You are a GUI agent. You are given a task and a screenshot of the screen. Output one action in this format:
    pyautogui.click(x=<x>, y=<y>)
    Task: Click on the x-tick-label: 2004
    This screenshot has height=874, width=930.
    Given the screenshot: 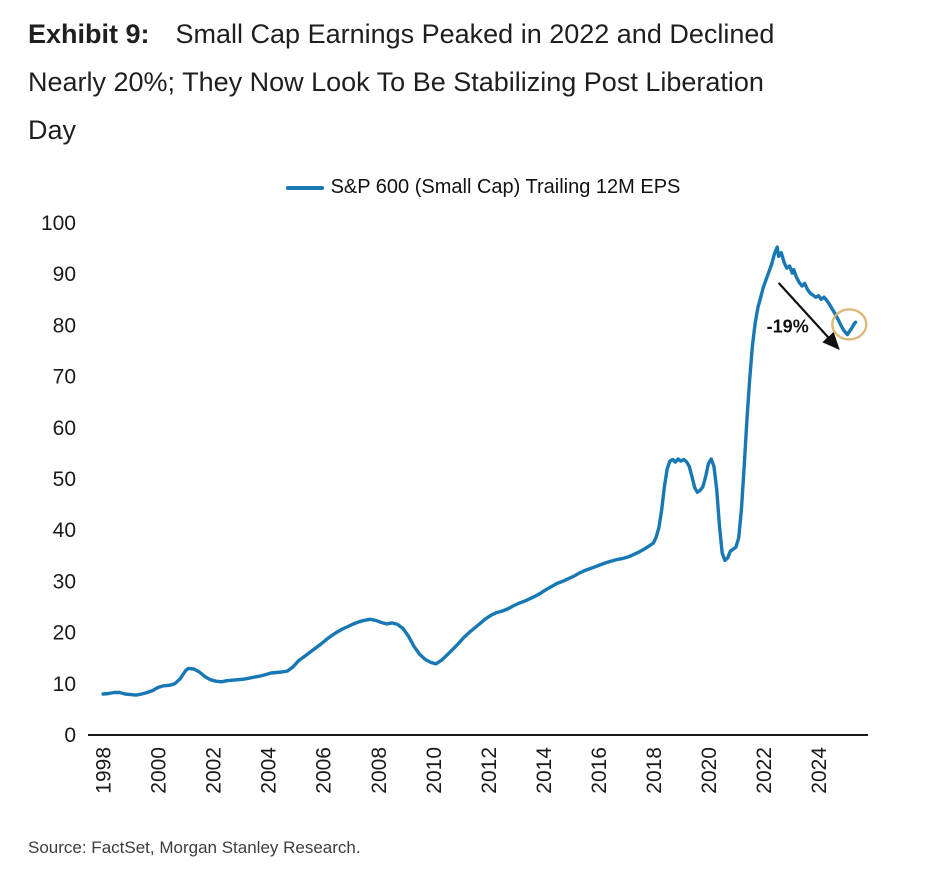 What is the action you would take?
    pyautogui.click(x=269, y=770)
    